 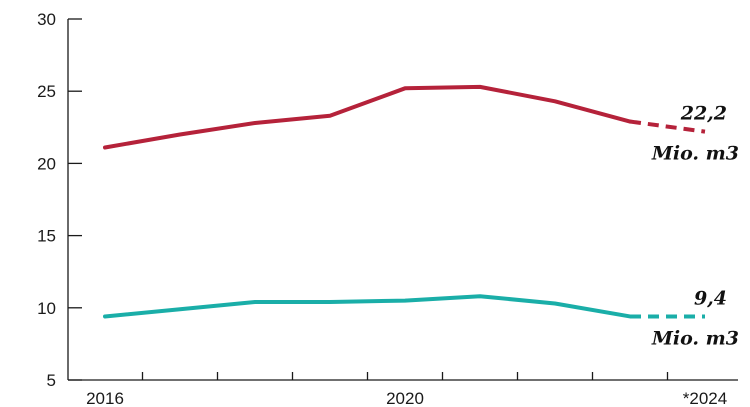 What do you see at coordinates (105, 398) in the screenshot?
I see `x-tick-label: 2016` at bounding box center [105, 398].